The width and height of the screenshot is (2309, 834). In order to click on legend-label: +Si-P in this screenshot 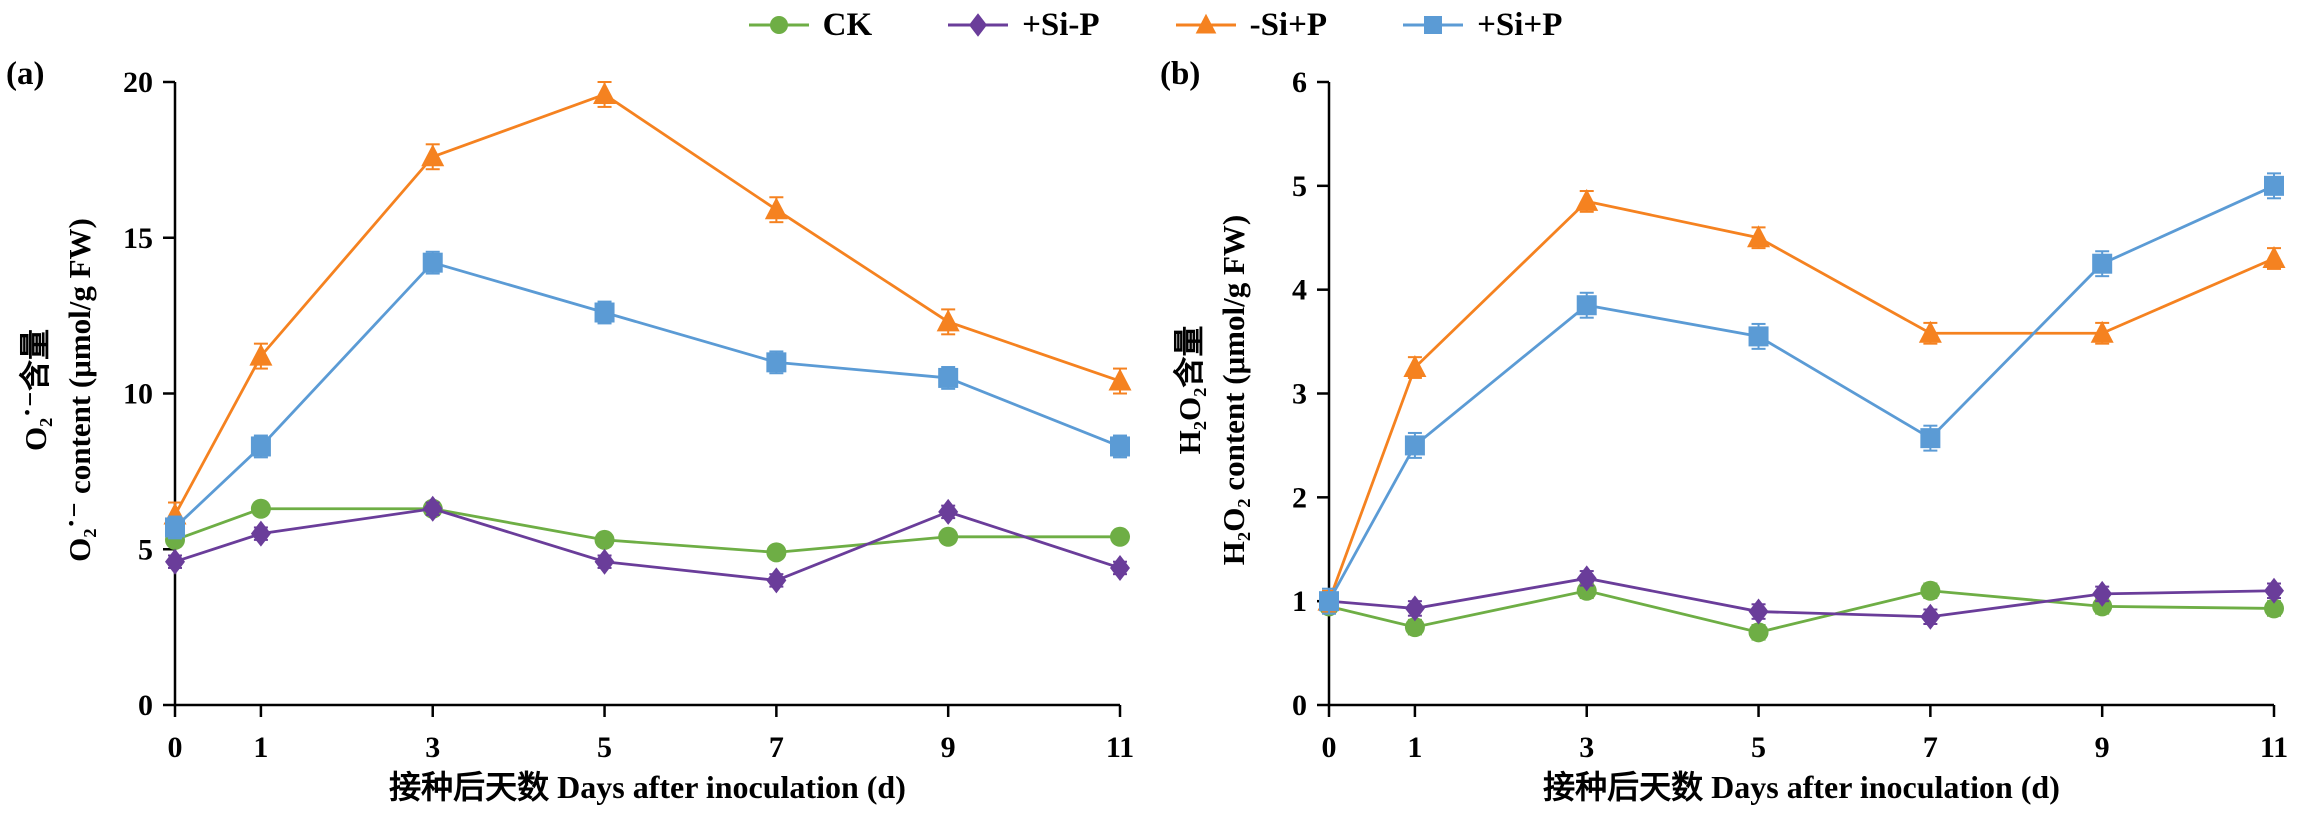, I will do `click(1061, 24)`.